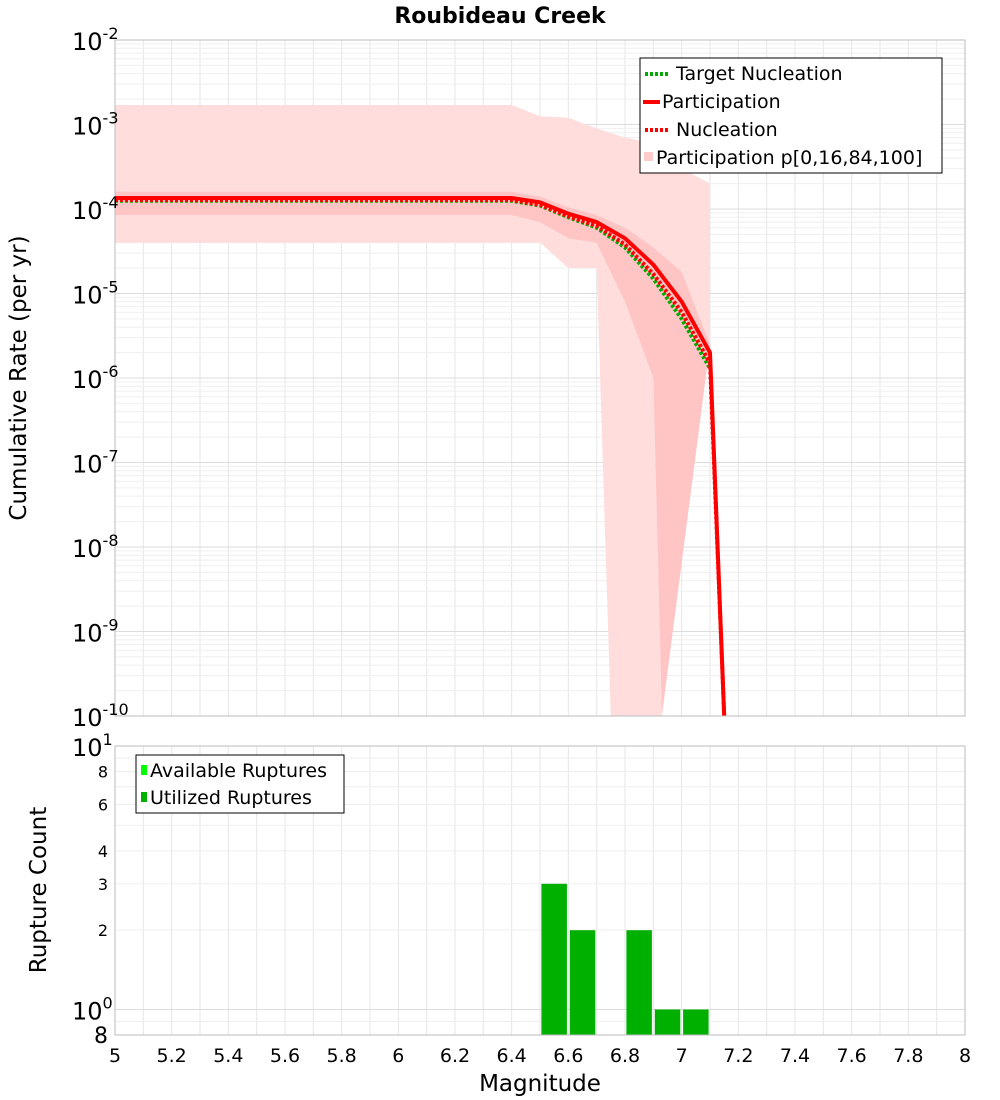  What do you see at coordinates (228, 1056) in the screenshot?
I see `x-tick-label: 5.4` at bounding box center [228, 1056].